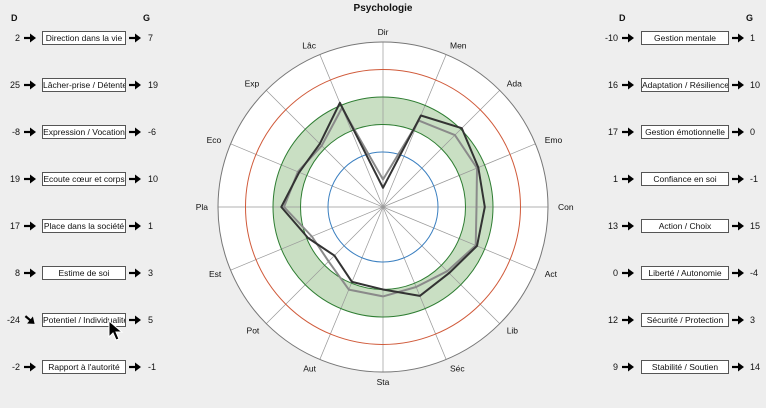  I want to click on indicator-label-box: Confiance en soi, so click(685, 179).